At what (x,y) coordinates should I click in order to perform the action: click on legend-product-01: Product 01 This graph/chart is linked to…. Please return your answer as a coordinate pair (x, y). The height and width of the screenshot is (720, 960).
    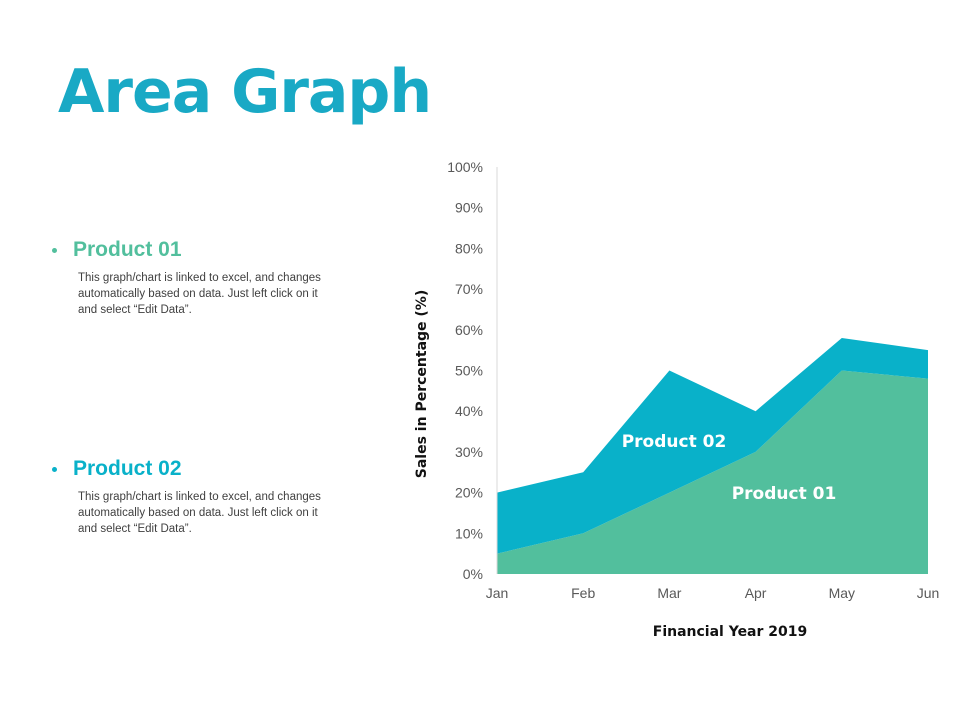
    Looking at the image, I should click on (197, 278).